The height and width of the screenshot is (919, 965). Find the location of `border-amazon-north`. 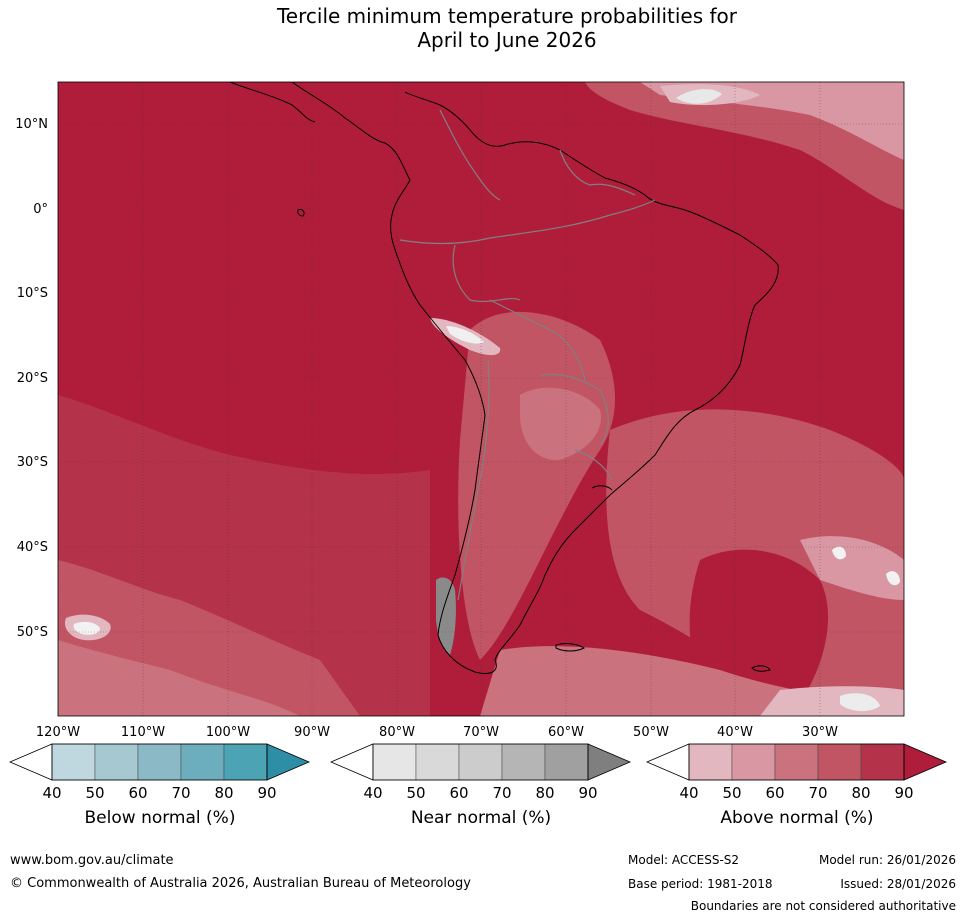

border-amazon-north is located at coordinates (527, 222).